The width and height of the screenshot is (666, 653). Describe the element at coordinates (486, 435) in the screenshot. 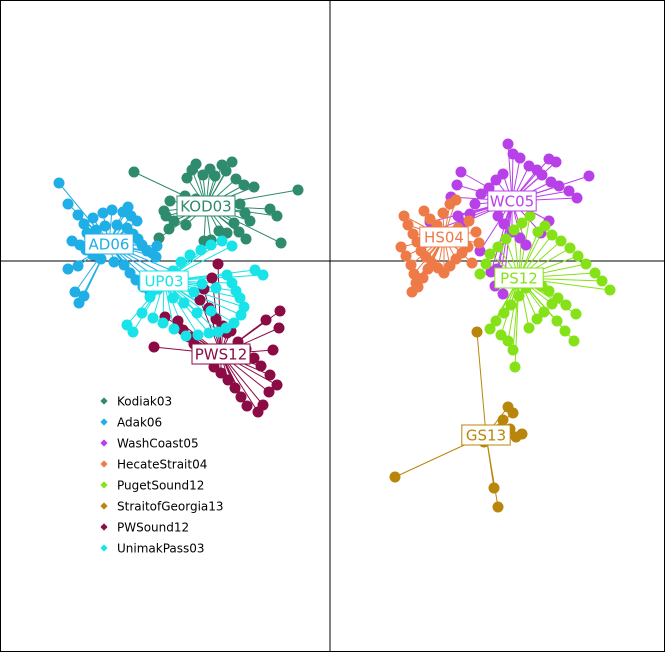

I see `label-box-gs13` at that location.